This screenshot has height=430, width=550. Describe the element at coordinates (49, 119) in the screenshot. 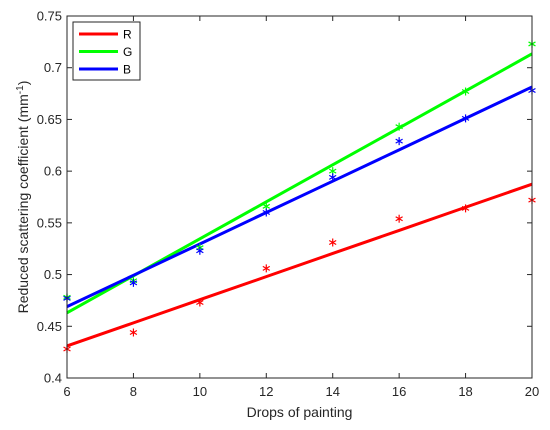

I see `y-tick-label: 0.65` at that location.